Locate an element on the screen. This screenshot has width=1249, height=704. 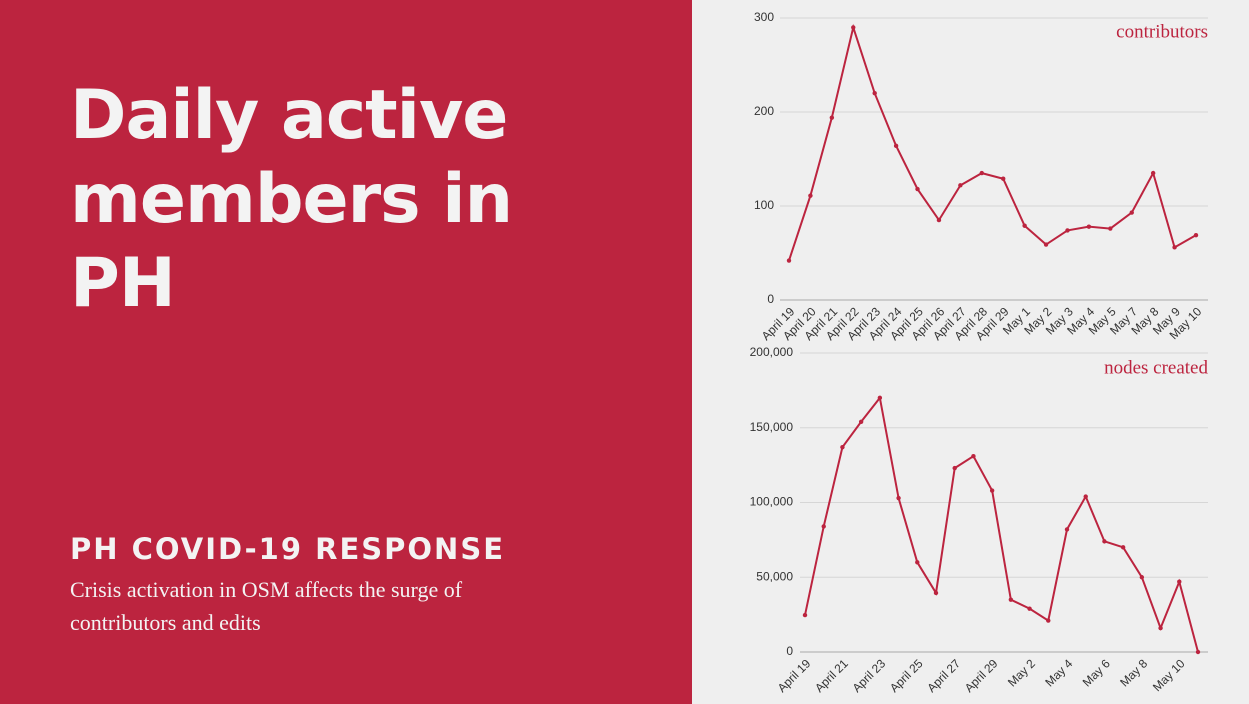
y-tick-label: 300 is located at coordinates (764, 17).